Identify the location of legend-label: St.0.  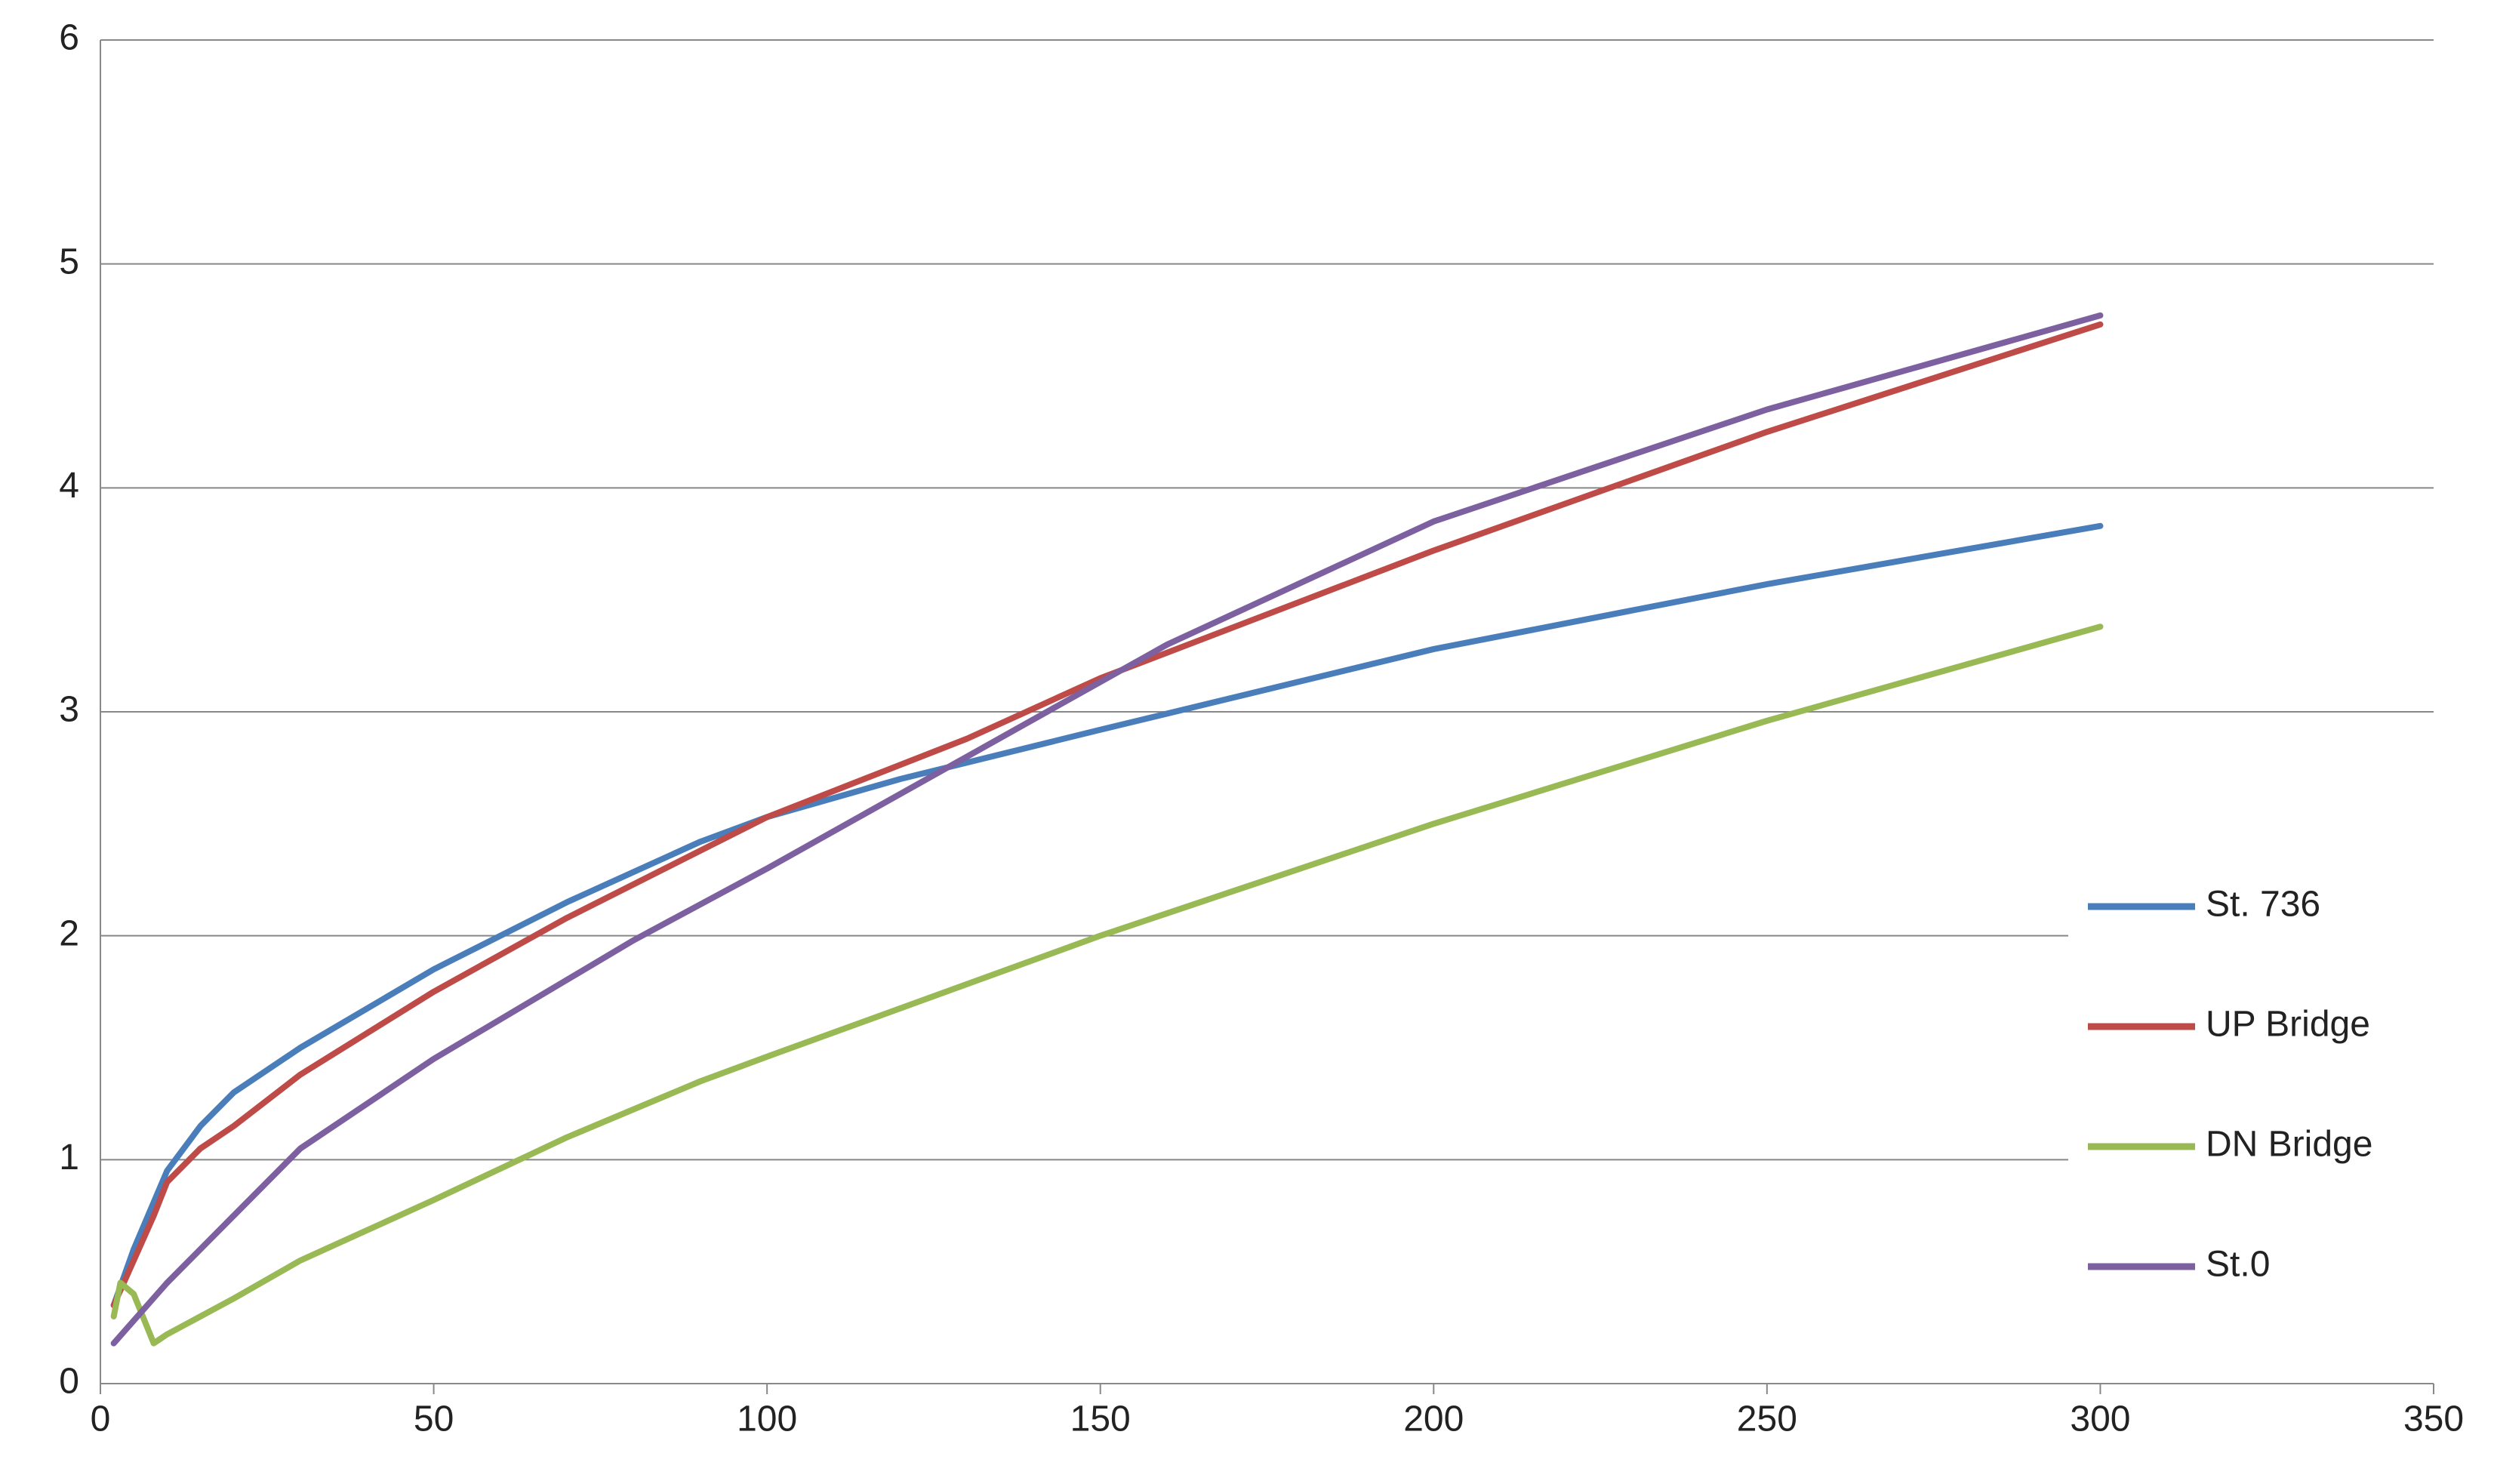
(2238, 1265).